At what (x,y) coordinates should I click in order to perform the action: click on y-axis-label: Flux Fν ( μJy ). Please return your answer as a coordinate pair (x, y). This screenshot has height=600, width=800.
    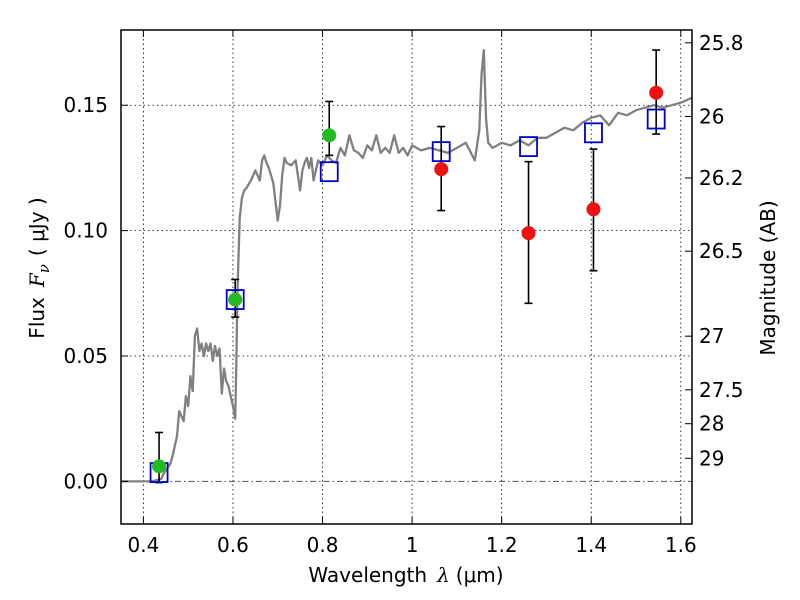
    Looking at the image, I should click on (39, 267).